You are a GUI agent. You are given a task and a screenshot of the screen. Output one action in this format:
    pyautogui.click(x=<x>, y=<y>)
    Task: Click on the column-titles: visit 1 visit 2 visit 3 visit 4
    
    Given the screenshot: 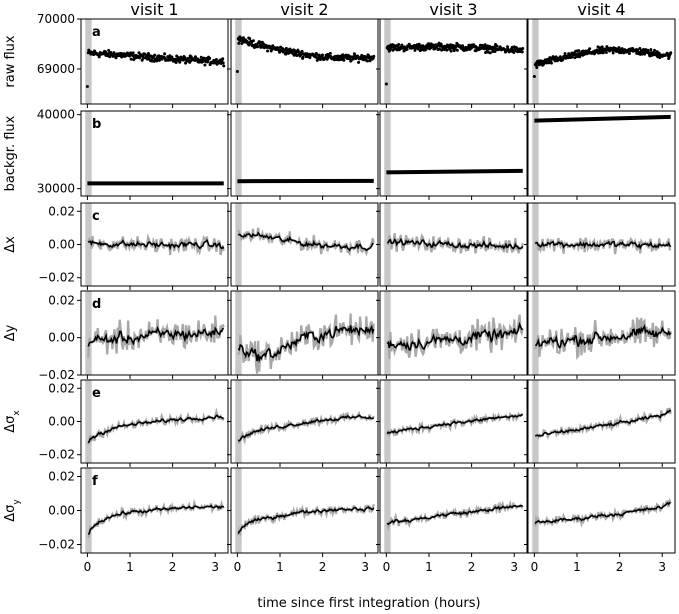 What is the action you would take?
    pyautogui.click(x=377, y=9)
    